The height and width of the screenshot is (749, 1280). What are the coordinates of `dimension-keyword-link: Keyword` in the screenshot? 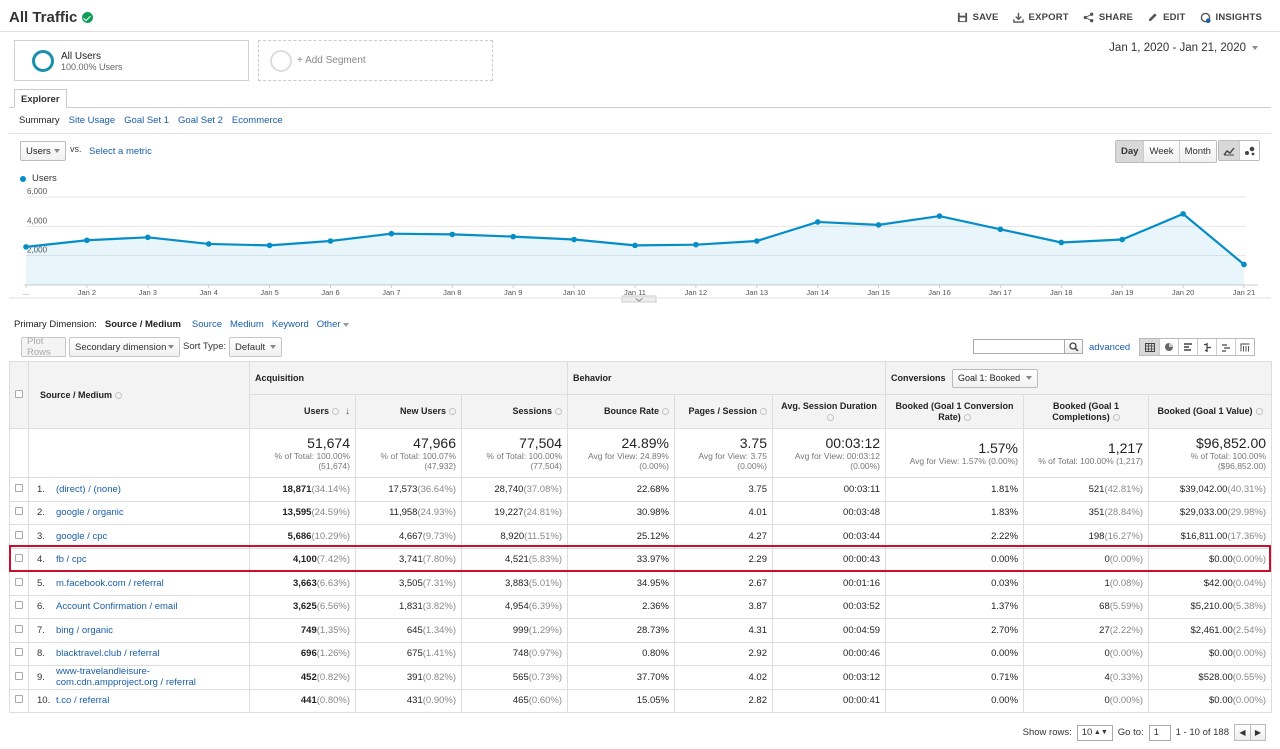 It's located at (290, 324).